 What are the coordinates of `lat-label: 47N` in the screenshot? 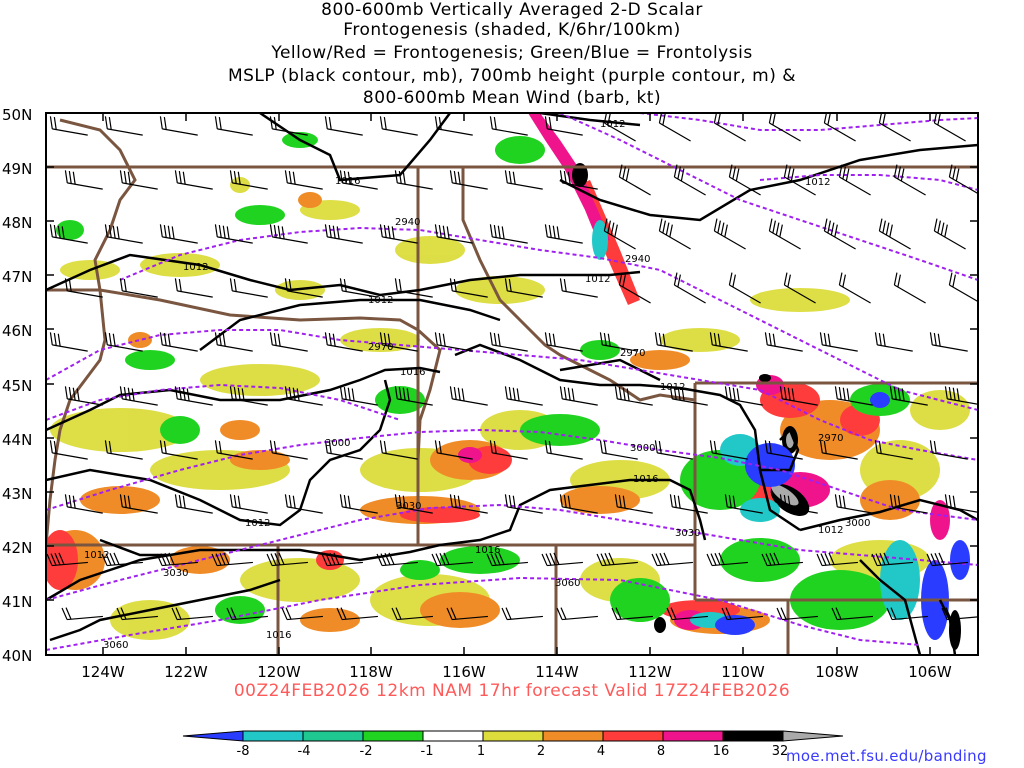 It's located at (17, 277).